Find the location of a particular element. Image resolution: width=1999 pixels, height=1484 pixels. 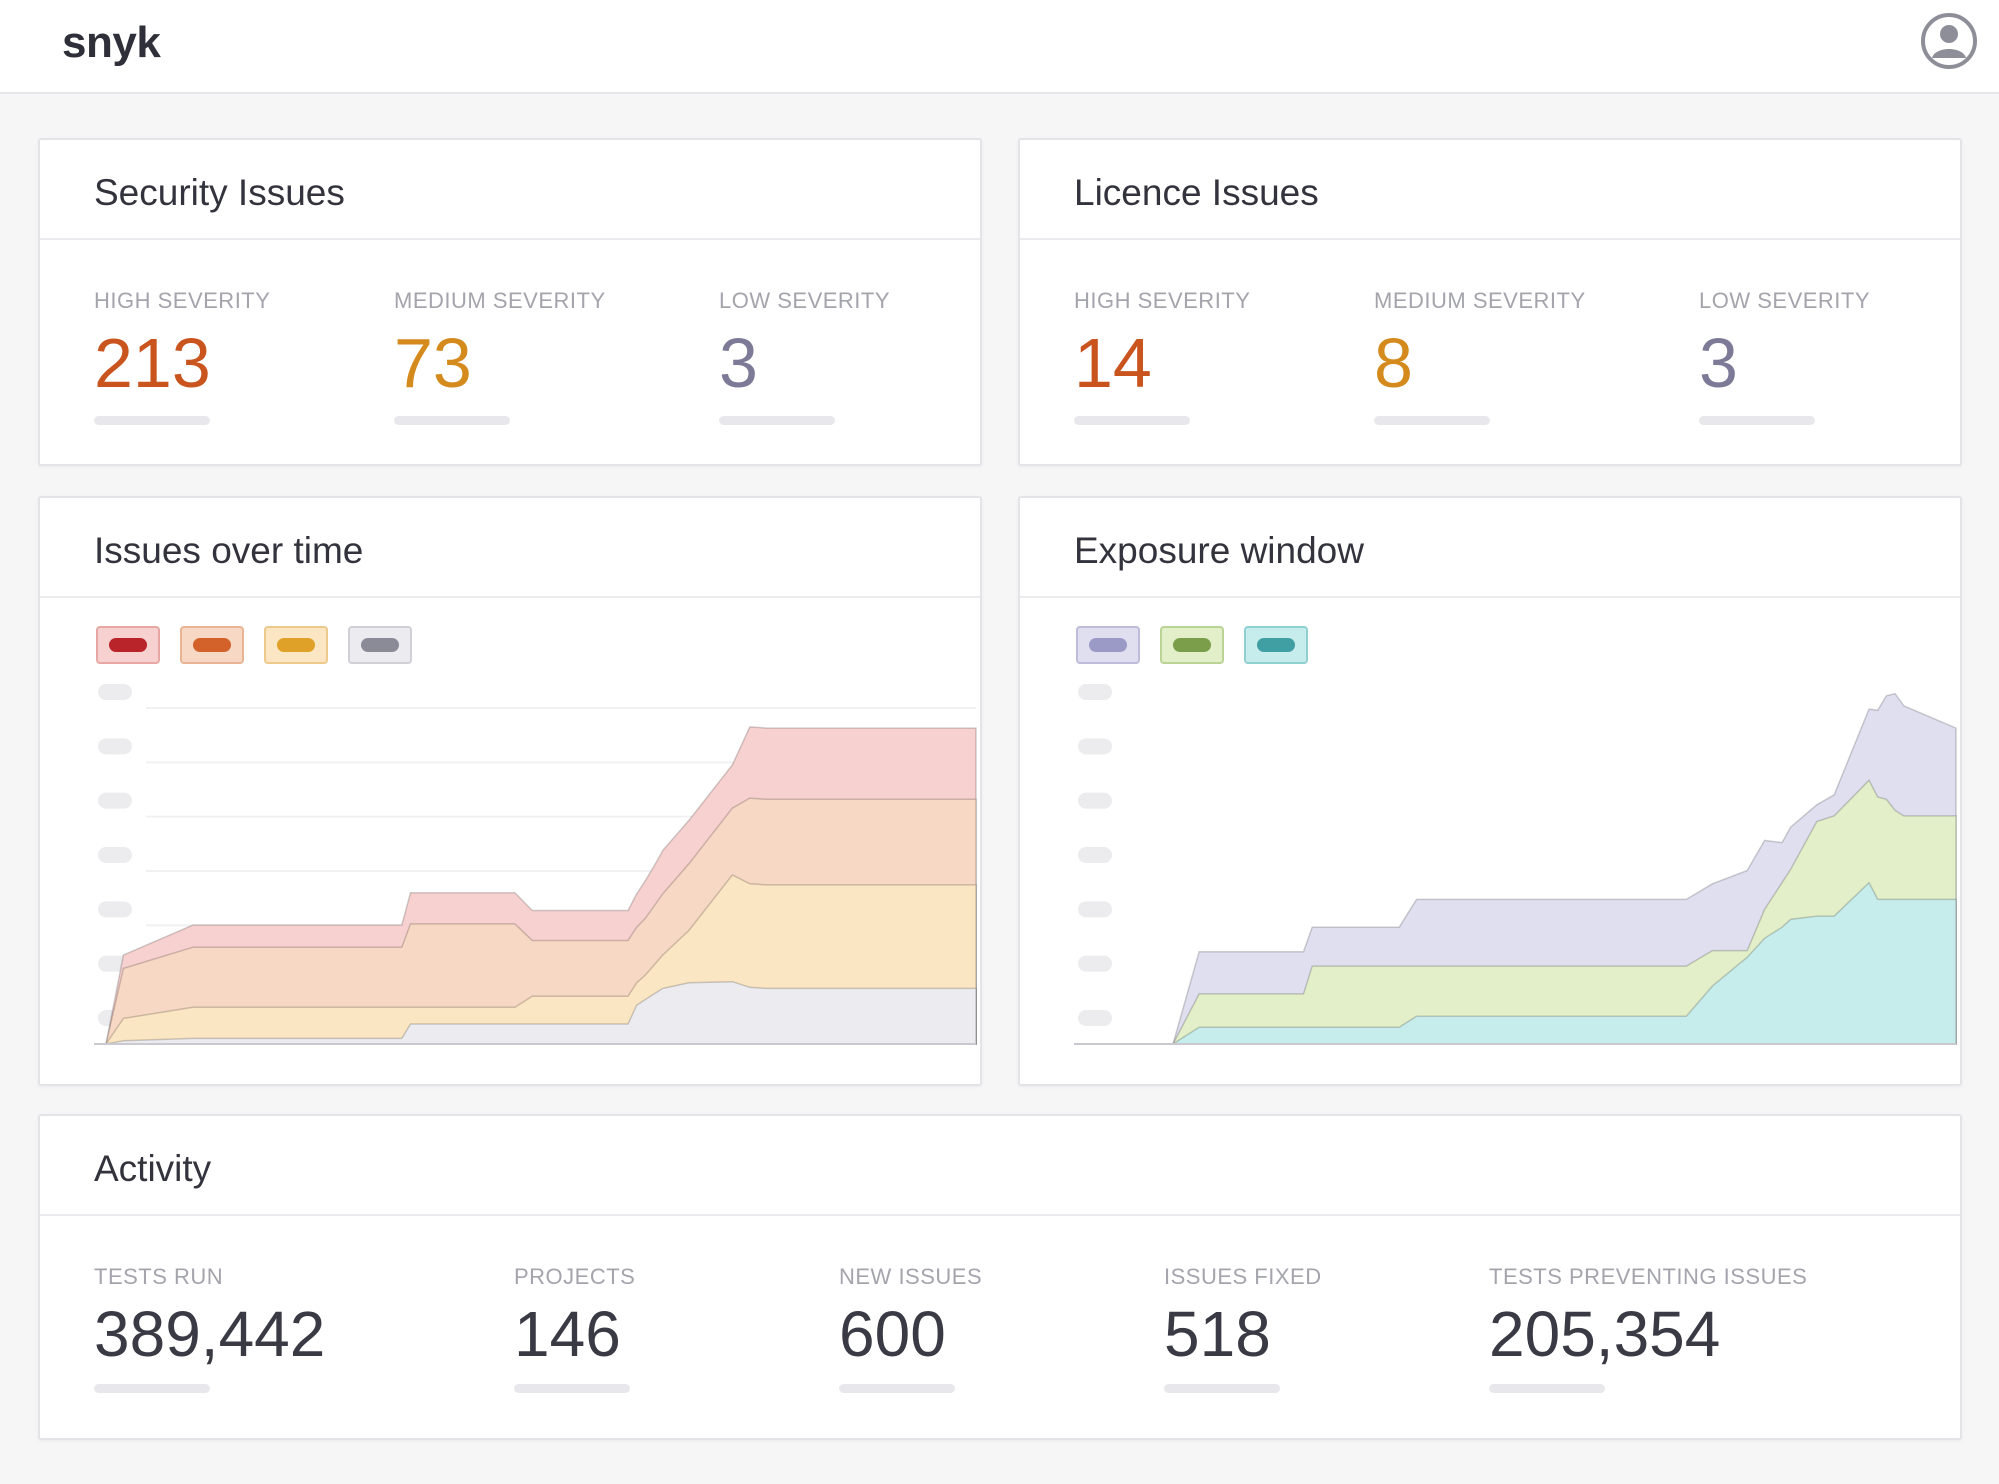

card-title: Exposure window is located at coordinates (1219, 550).